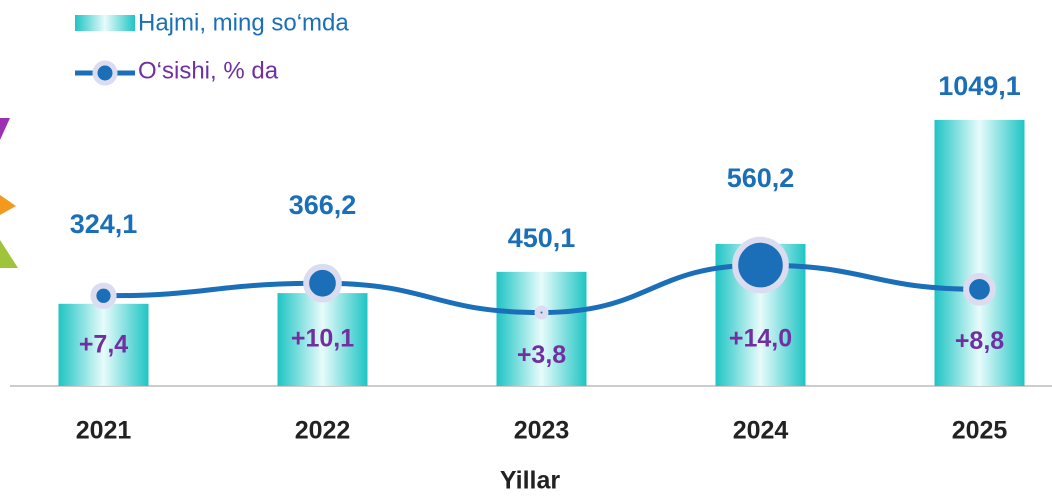 The width and height of the screenshot is (1052, 501). I want to click on x-tick-label: 2022, so click(323, 431).